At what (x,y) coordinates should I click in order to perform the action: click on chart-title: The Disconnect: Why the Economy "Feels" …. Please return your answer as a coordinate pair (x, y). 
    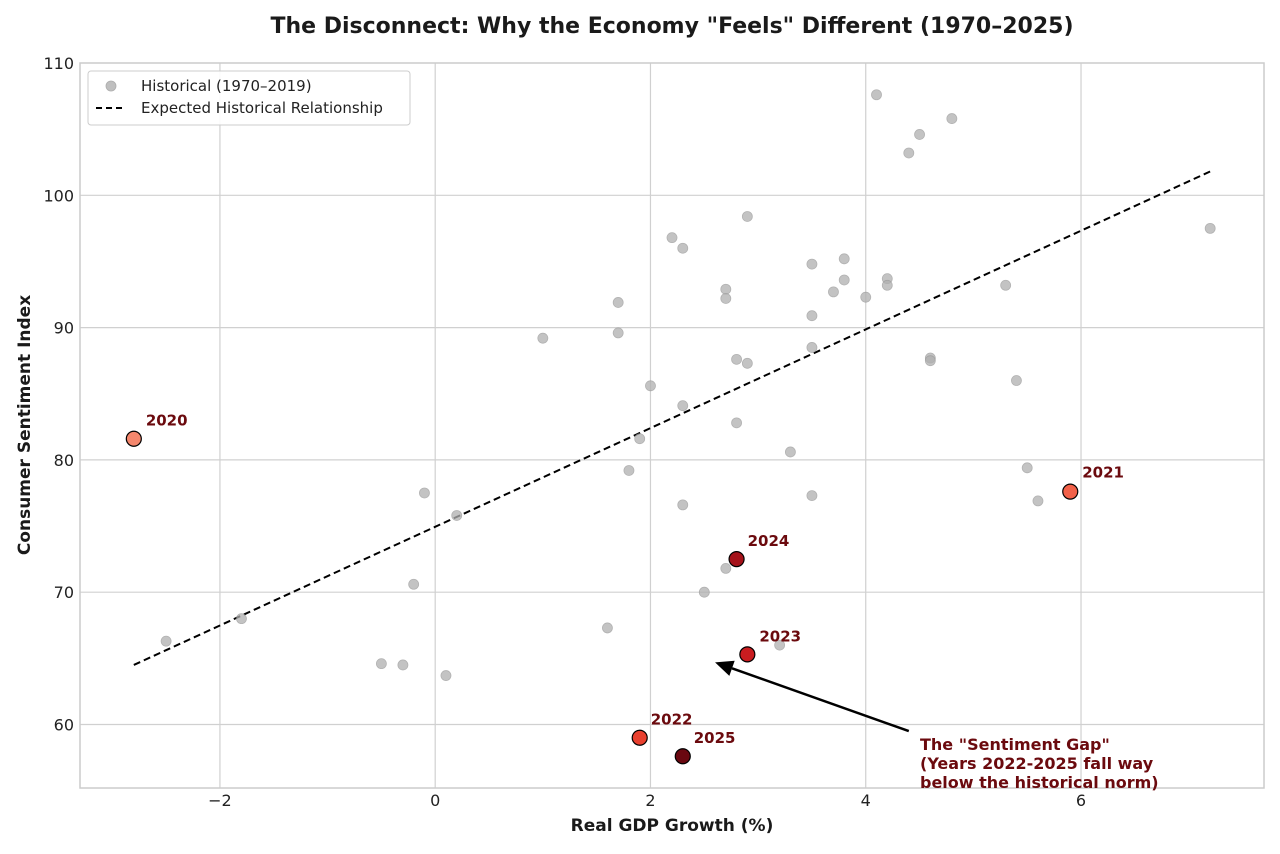
    Looking at the image, I should click on (671, 26).